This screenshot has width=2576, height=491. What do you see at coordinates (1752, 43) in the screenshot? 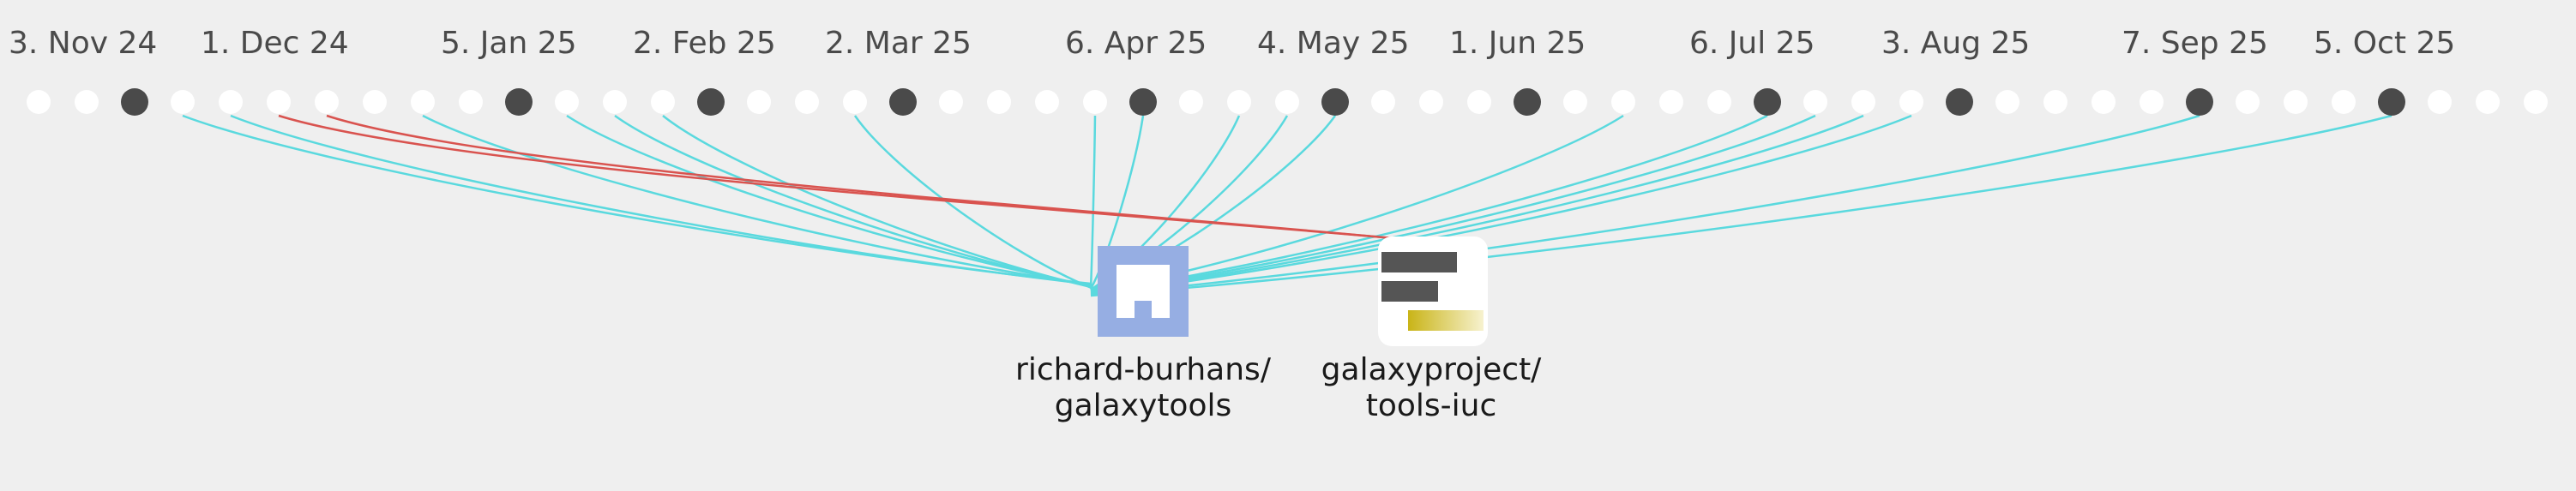
I see `date-label: 6. Jul 25` at bounding box center [1752, 43].